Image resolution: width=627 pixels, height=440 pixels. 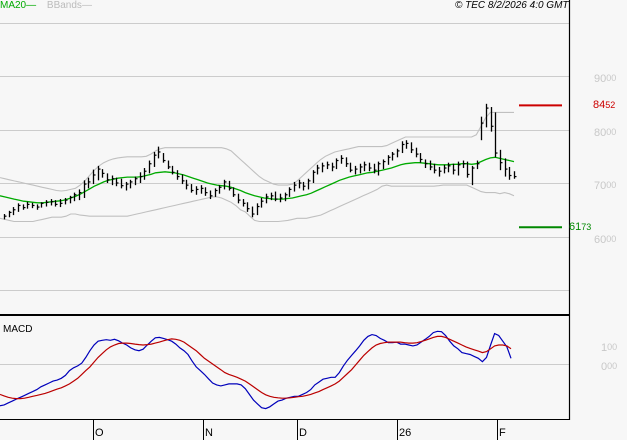 What do you see at coordinates (540, 166) in the screenshot?
I see `support-resistance-lines` at bounding box center [540, 166].